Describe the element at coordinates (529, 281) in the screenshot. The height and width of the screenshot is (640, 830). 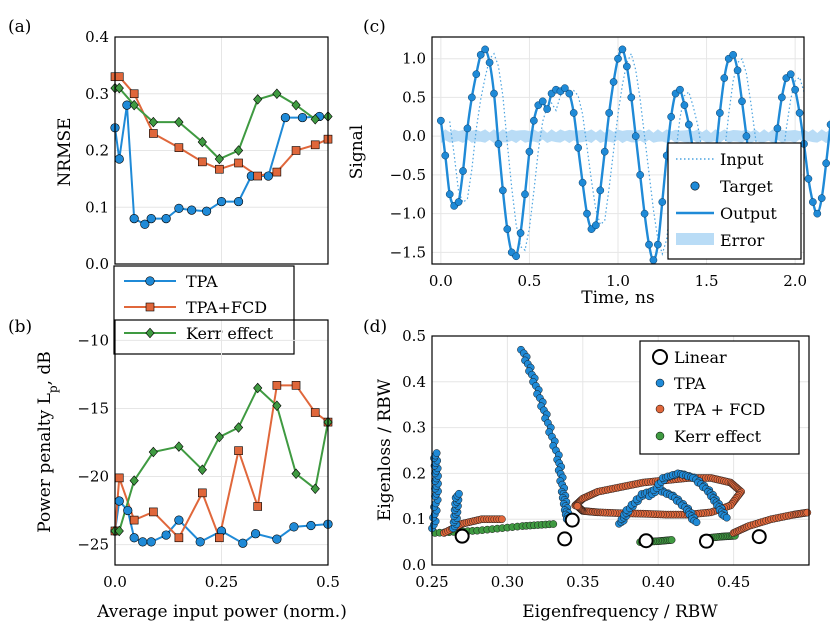
I see `c-xtick-1: 0.5` at that location.